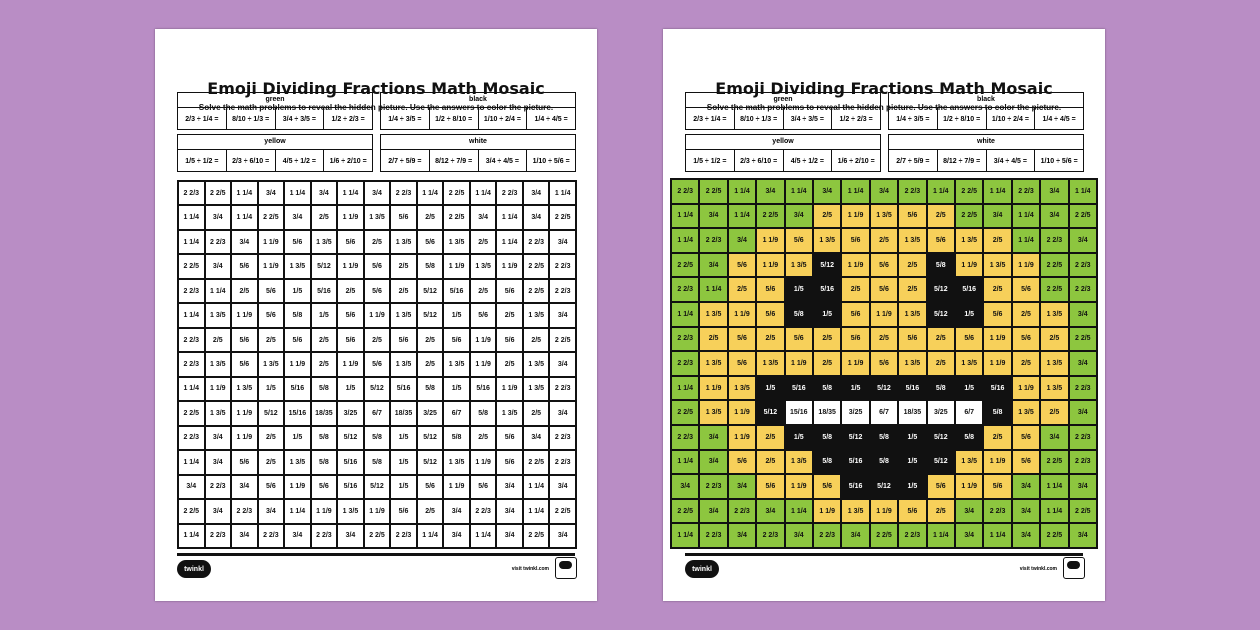  What do you see at coordinates (275, 142) in the screenshot?
I see `key-color-label: yellow` at bounding box center [275, 142].